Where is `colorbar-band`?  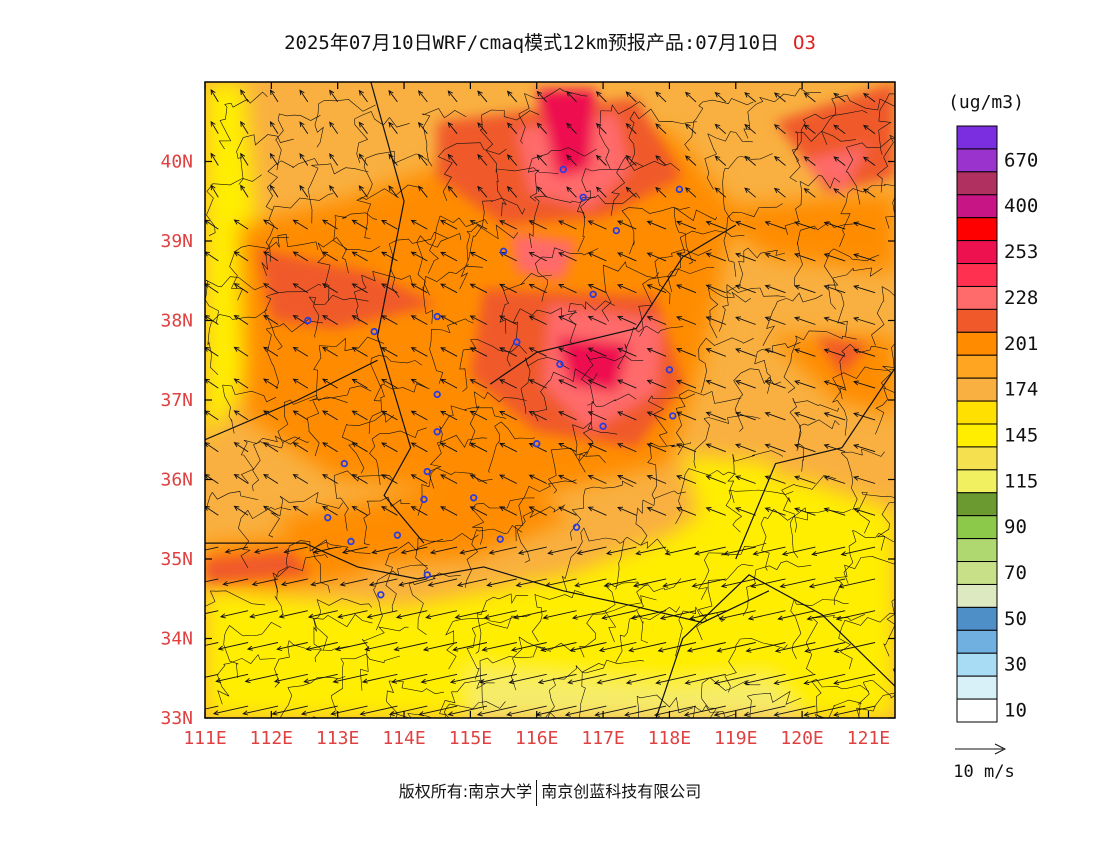 colorbar-band is located at coordinates (977, 206).